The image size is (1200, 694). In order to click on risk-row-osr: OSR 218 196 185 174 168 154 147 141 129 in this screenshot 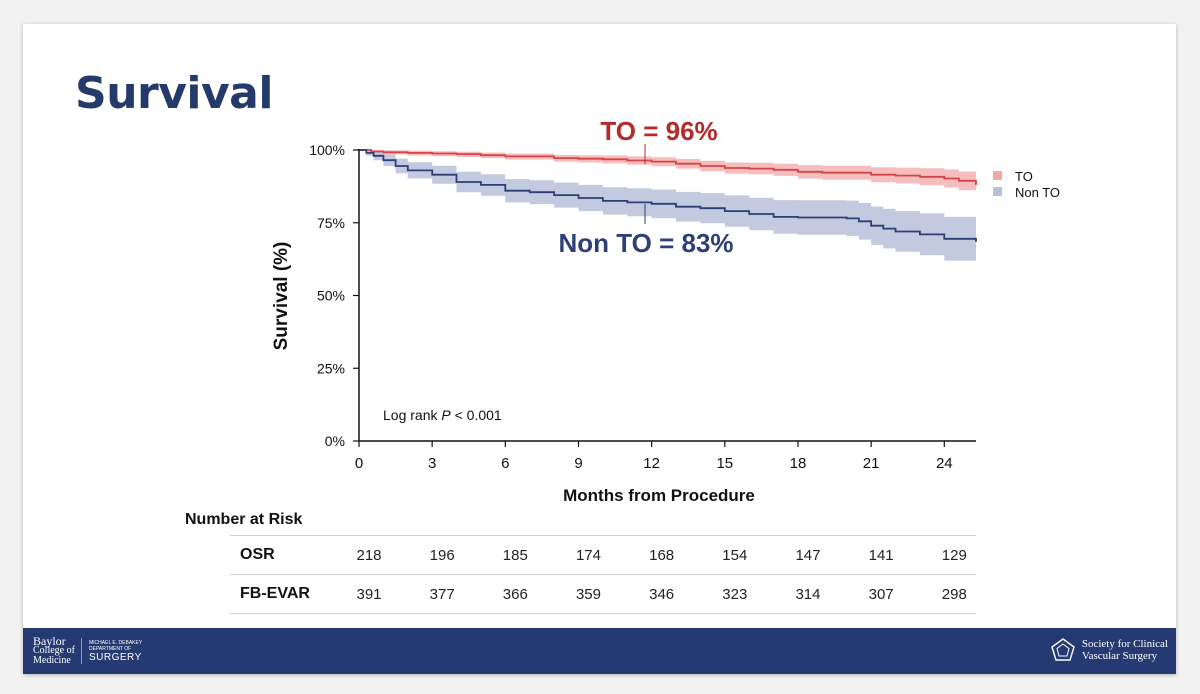, I will do `click(603, 555)`.